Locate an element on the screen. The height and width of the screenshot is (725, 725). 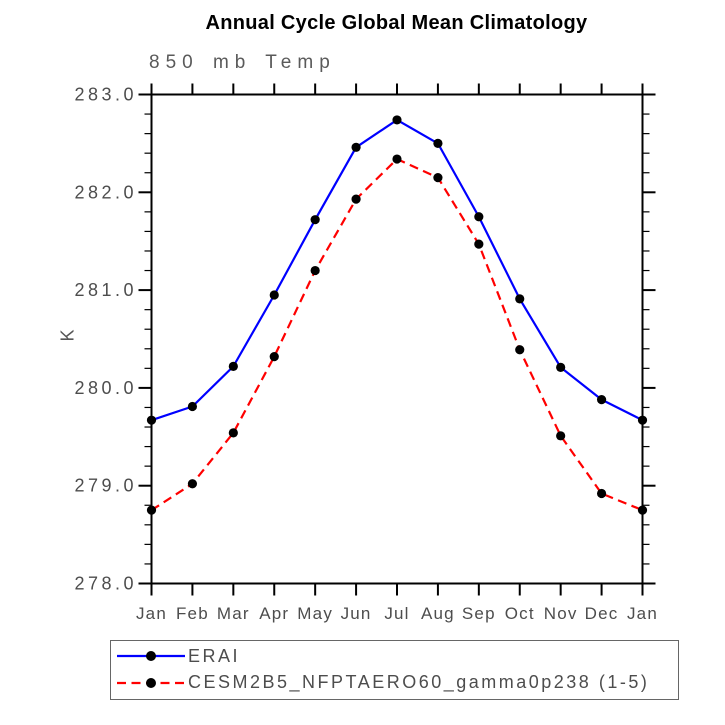
x-tick-label: Oct is located at coordinates (520, 613).